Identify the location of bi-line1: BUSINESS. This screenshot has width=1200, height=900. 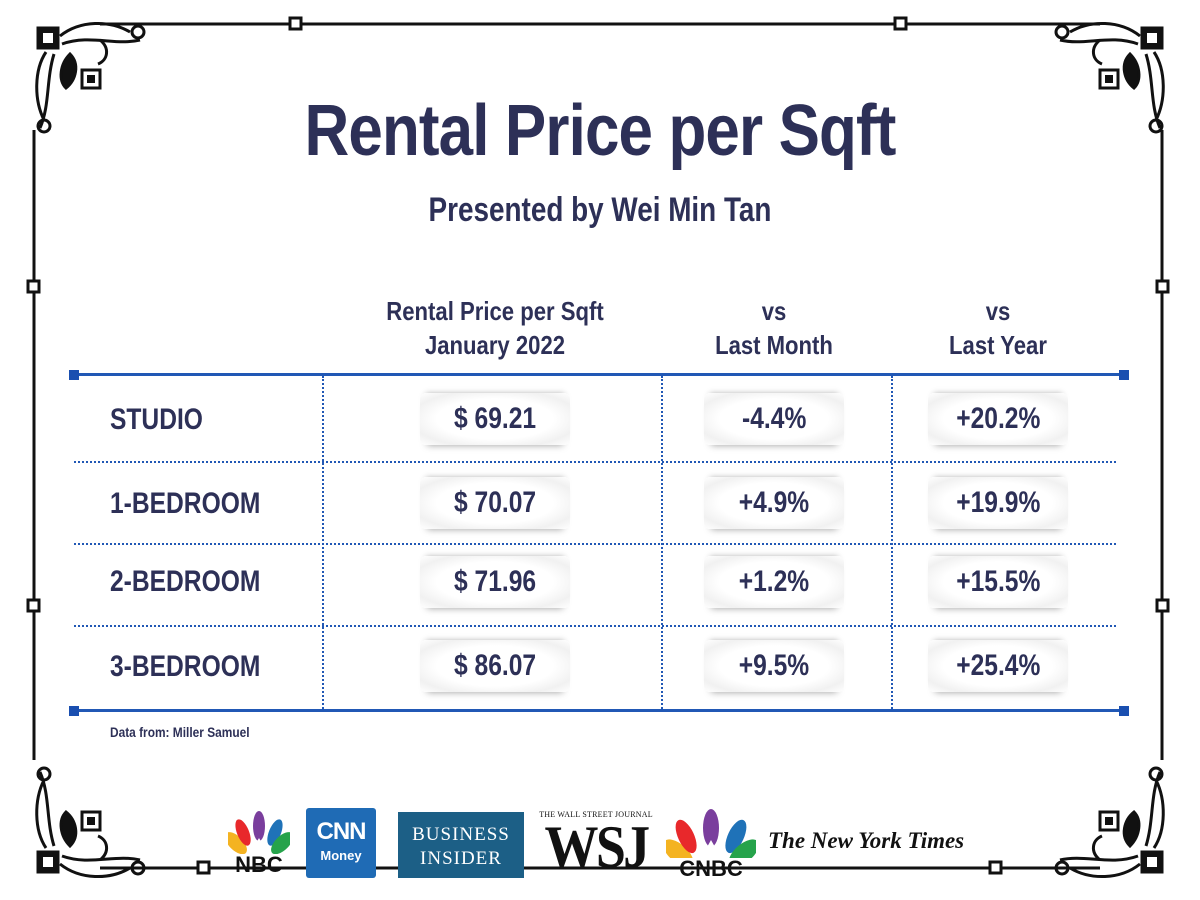
(461, 834).